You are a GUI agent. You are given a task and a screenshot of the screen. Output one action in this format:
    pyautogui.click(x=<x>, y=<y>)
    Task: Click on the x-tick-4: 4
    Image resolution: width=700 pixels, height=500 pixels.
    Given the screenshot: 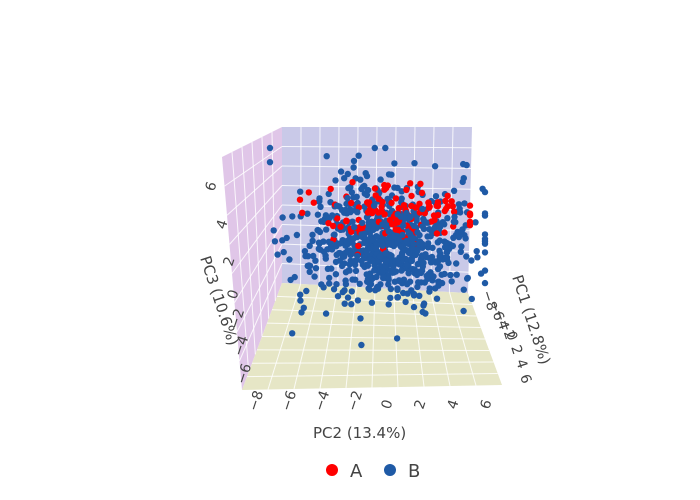 What is the action you would take?
    pyautogui.click(x=521, y=364)
    